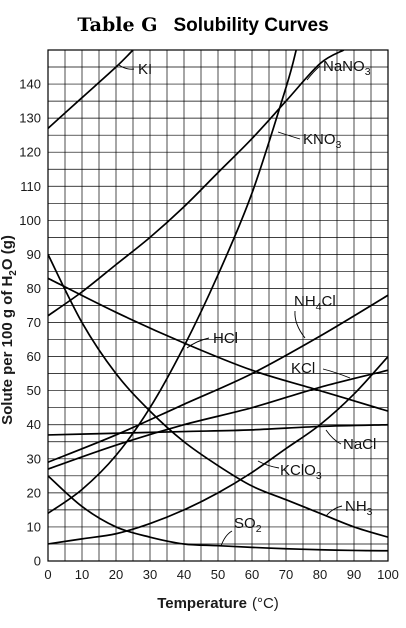  I want to click on y-axis-label-tail: O (g), so click(8, 252).